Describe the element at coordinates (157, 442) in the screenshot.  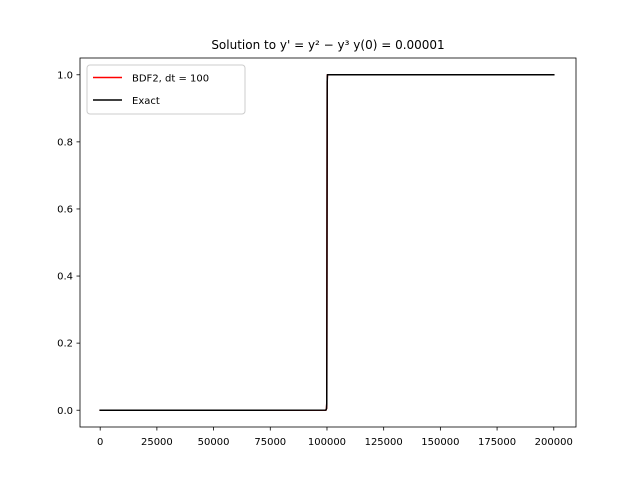
I see `x-tick-label: 25000` at that location.